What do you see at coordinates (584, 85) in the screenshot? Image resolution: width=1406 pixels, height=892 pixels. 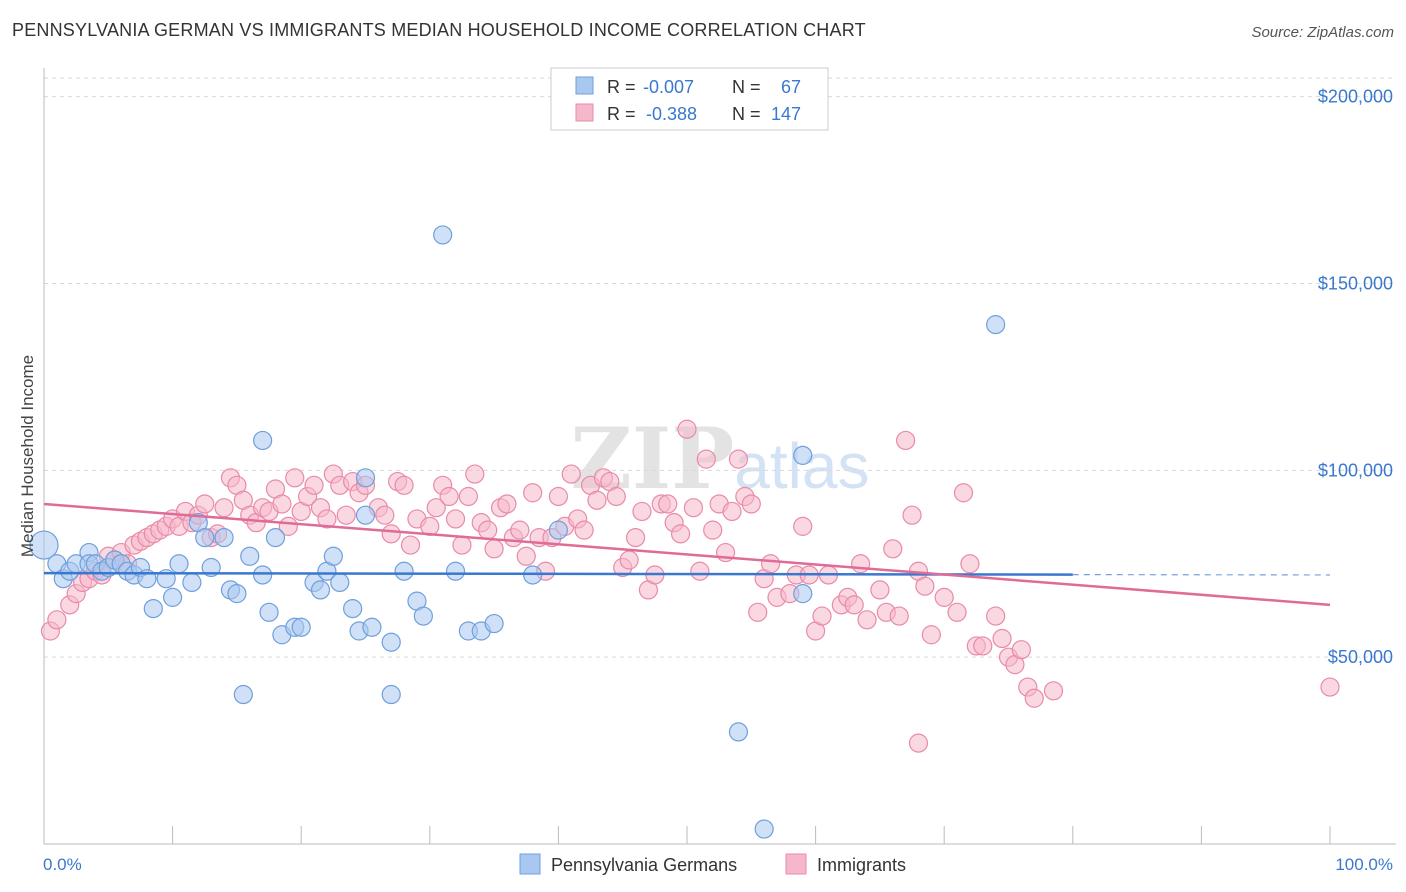 I see `stats-legend-swatch-blue` at bounding box center [584, 85].